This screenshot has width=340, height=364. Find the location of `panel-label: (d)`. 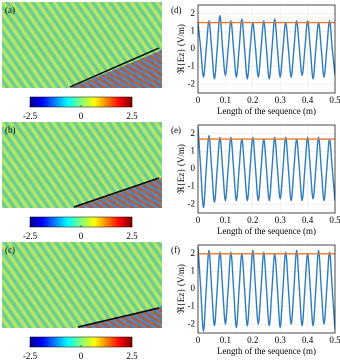

panel-label: (d) is located at coordinates (176, 10).